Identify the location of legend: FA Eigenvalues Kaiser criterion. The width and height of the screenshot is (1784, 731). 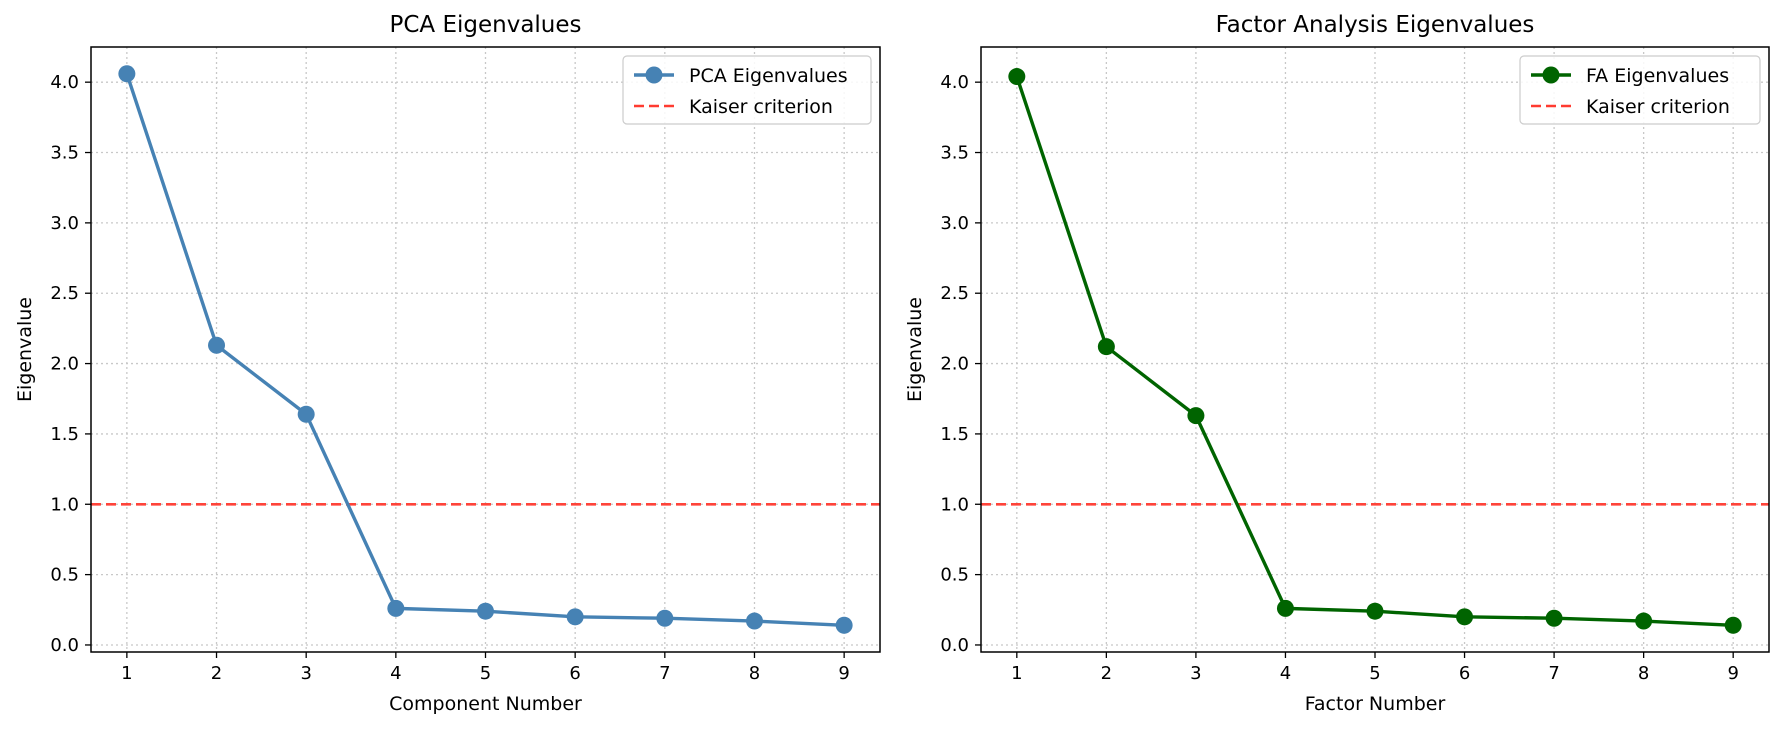
(1640, 90).